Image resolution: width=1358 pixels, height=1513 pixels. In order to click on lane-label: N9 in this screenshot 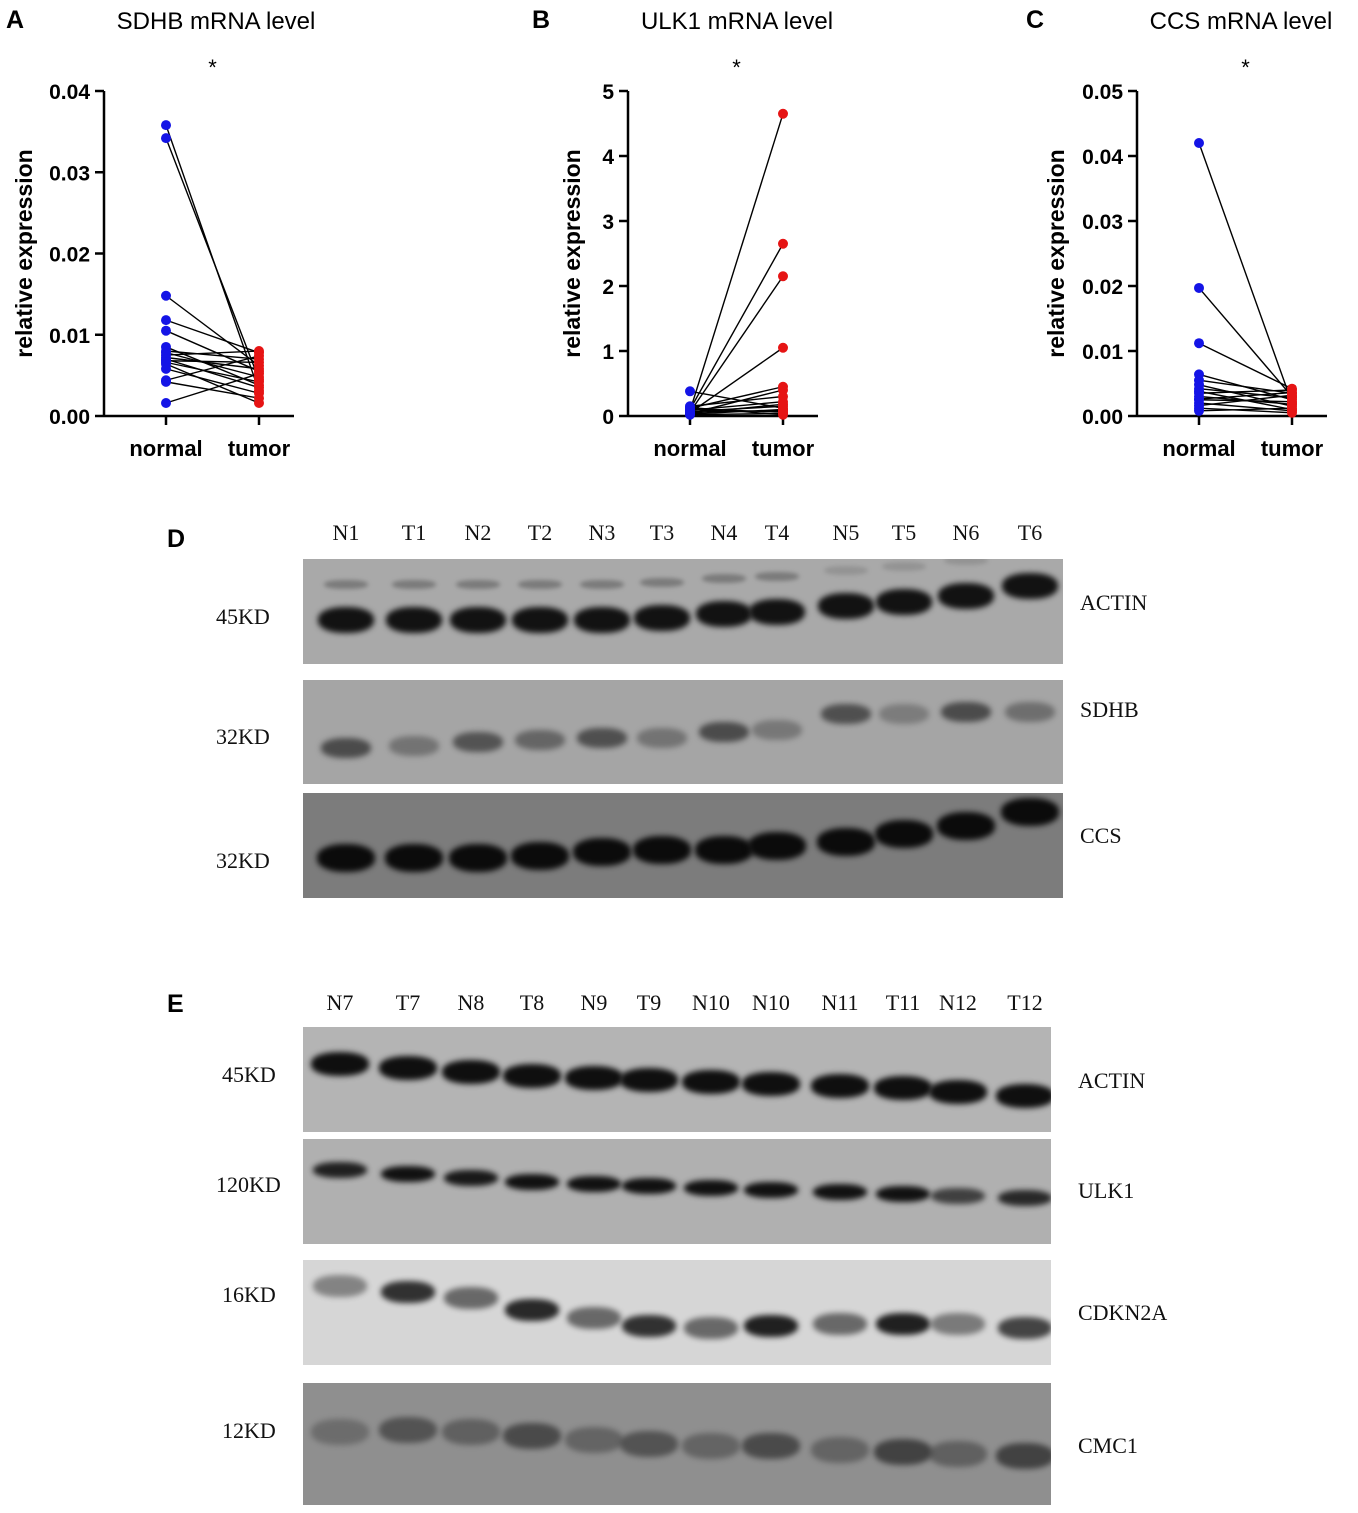, I will do `click(594, 1002)`.